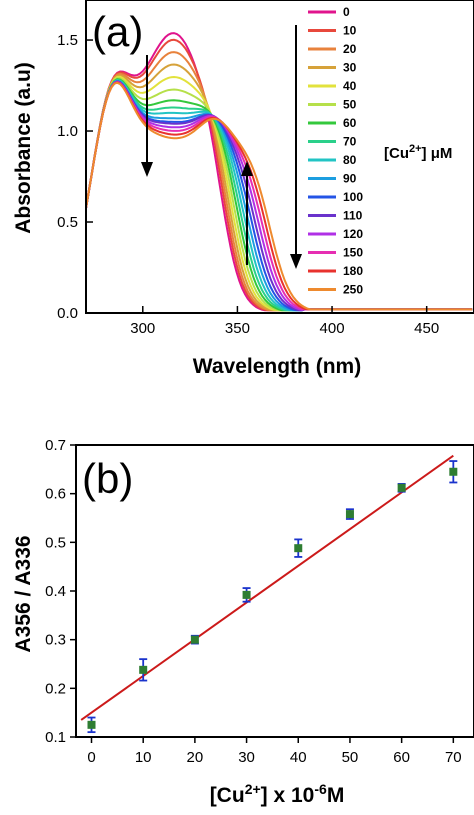  Describe the element at coordinates (107, 478) in the screenshot. I see `b-panel-label: (b)` at that location.